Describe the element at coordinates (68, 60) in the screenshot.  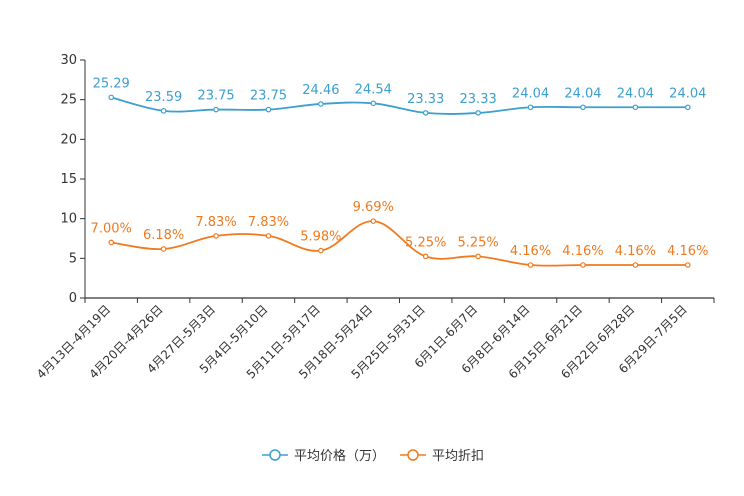
I see `y-tick-label: 30` at that location.